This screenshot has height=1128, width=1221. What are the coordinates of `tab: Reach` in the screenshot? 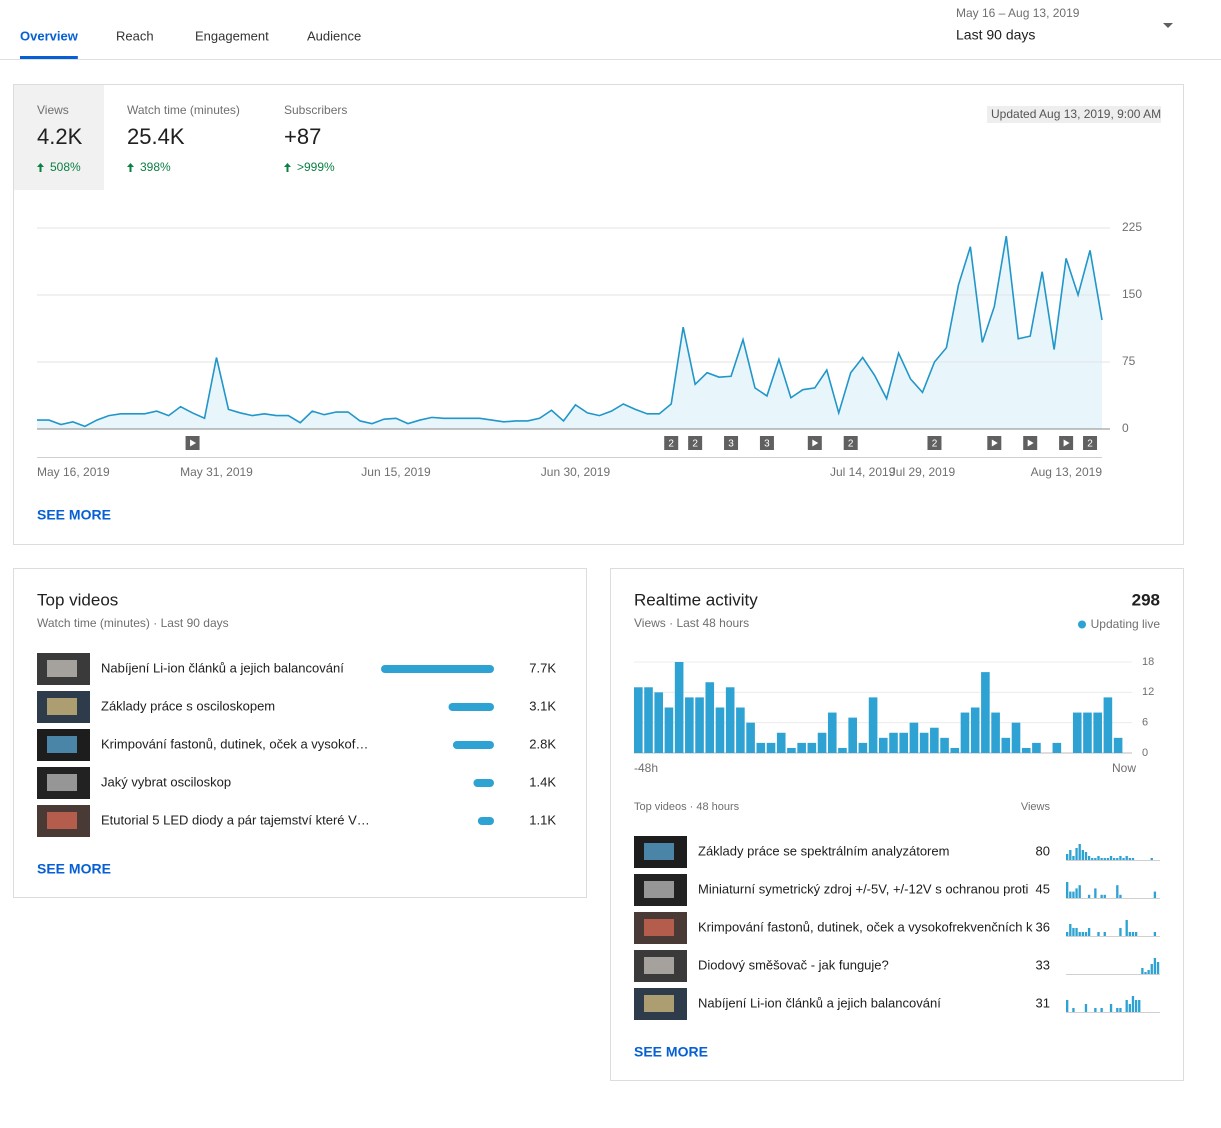 It's located at (135, 35).